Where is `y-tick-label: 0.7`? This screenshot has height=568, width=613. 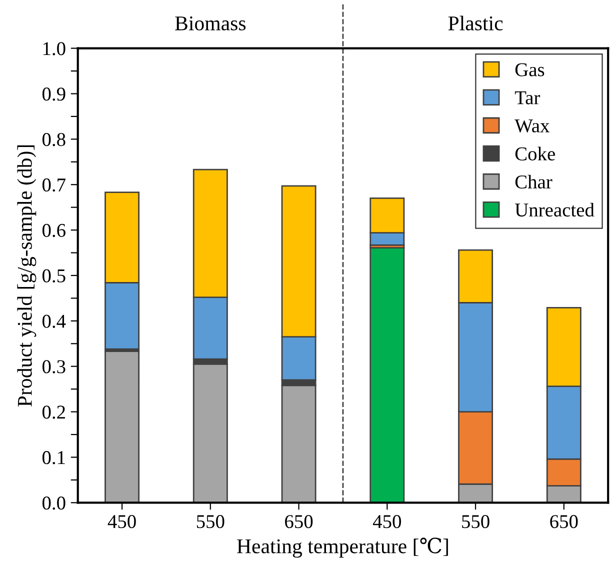 y-tick-label: 0.7 is located at coordinates (54, 185).